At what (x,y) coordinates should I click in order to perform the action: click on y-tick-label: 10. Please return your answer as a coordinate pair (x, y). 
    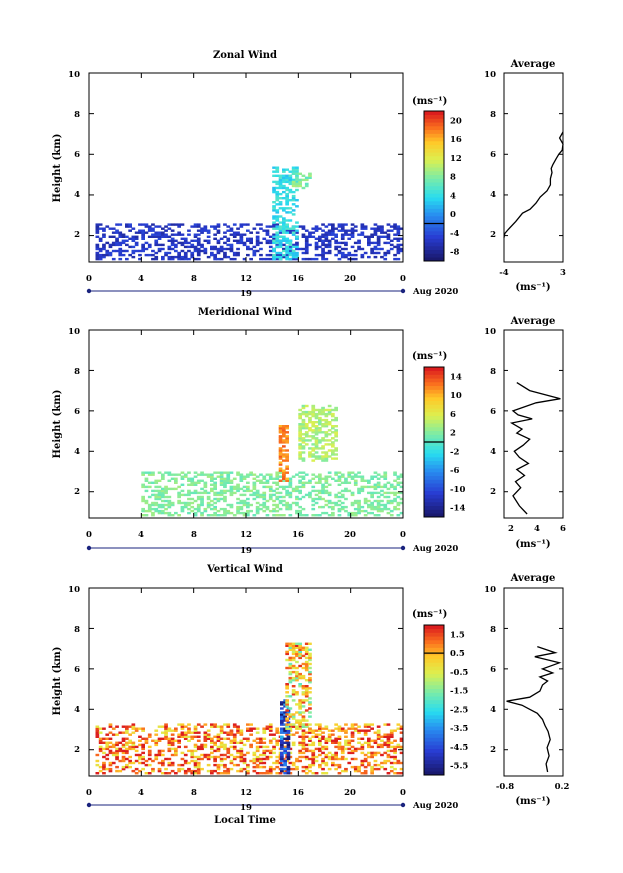
    Looking at the image, I should click on (74, 590).